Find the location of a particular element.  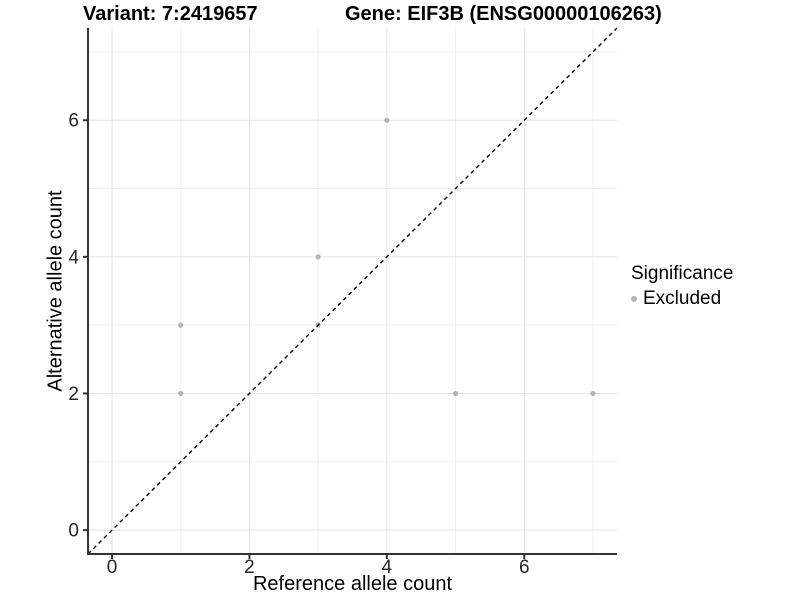

y-tick-label: 2 is located at coordinates (73, 394).